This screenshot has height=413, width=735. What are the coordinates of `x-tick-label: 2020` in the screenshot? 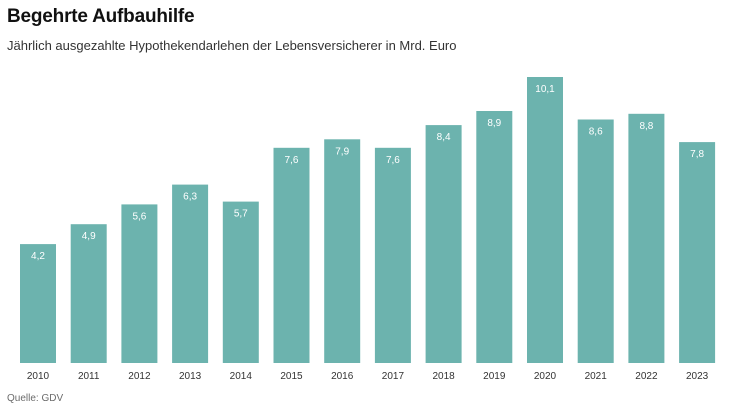 It's located at (545, 376).